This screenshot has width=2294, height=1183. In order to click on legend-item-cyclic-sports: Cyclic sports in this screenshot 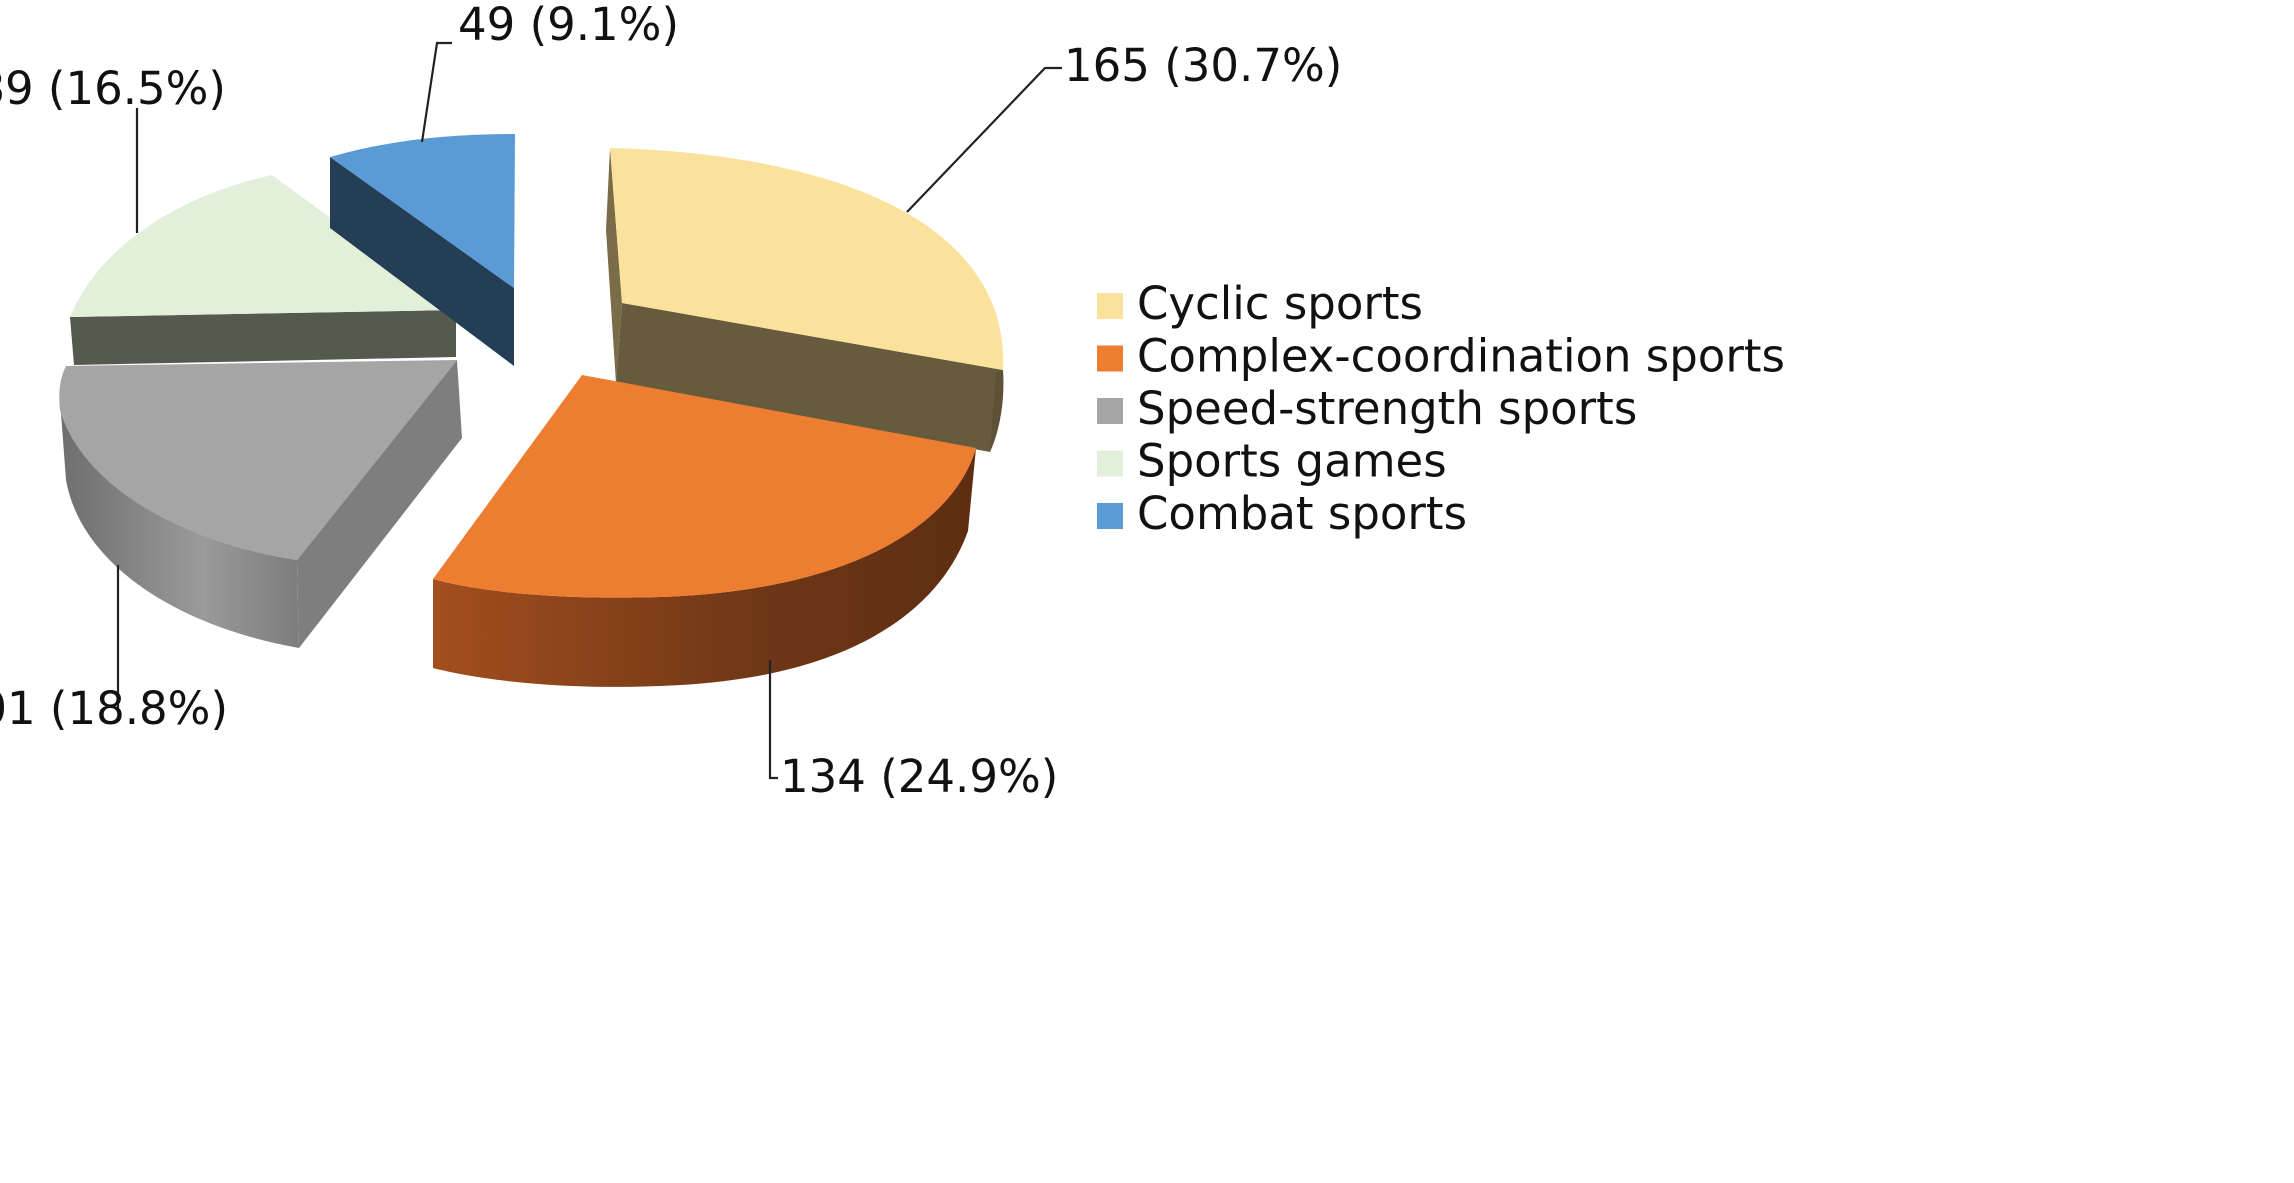, I will do `click(1260, 303)`.